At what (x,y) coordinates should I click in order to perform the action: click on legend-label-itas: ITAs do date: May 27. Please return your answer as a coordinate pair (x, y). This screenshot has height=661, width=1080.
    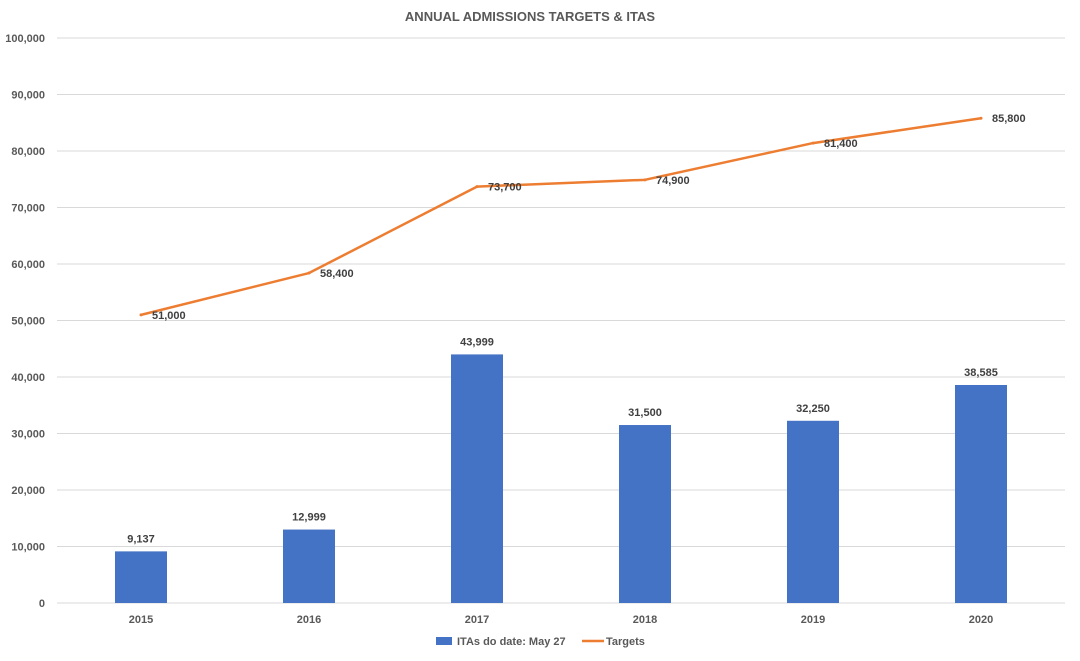
    Looking at the image, I should click on (511, 642).